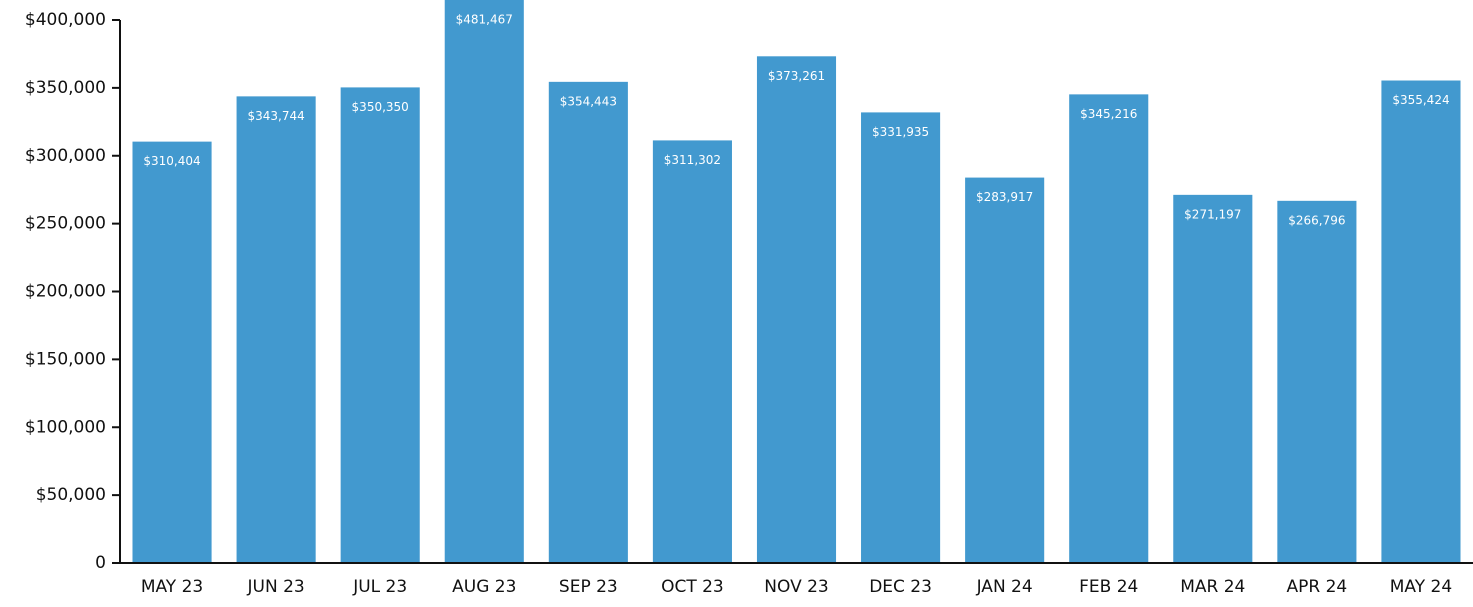 The height and width of the screenshot is (607, 1473). What do you see at coordinates (379, 587) in the screenshot?
I see `x-tick-label: JUL 23` at bounding box center [379, 587].